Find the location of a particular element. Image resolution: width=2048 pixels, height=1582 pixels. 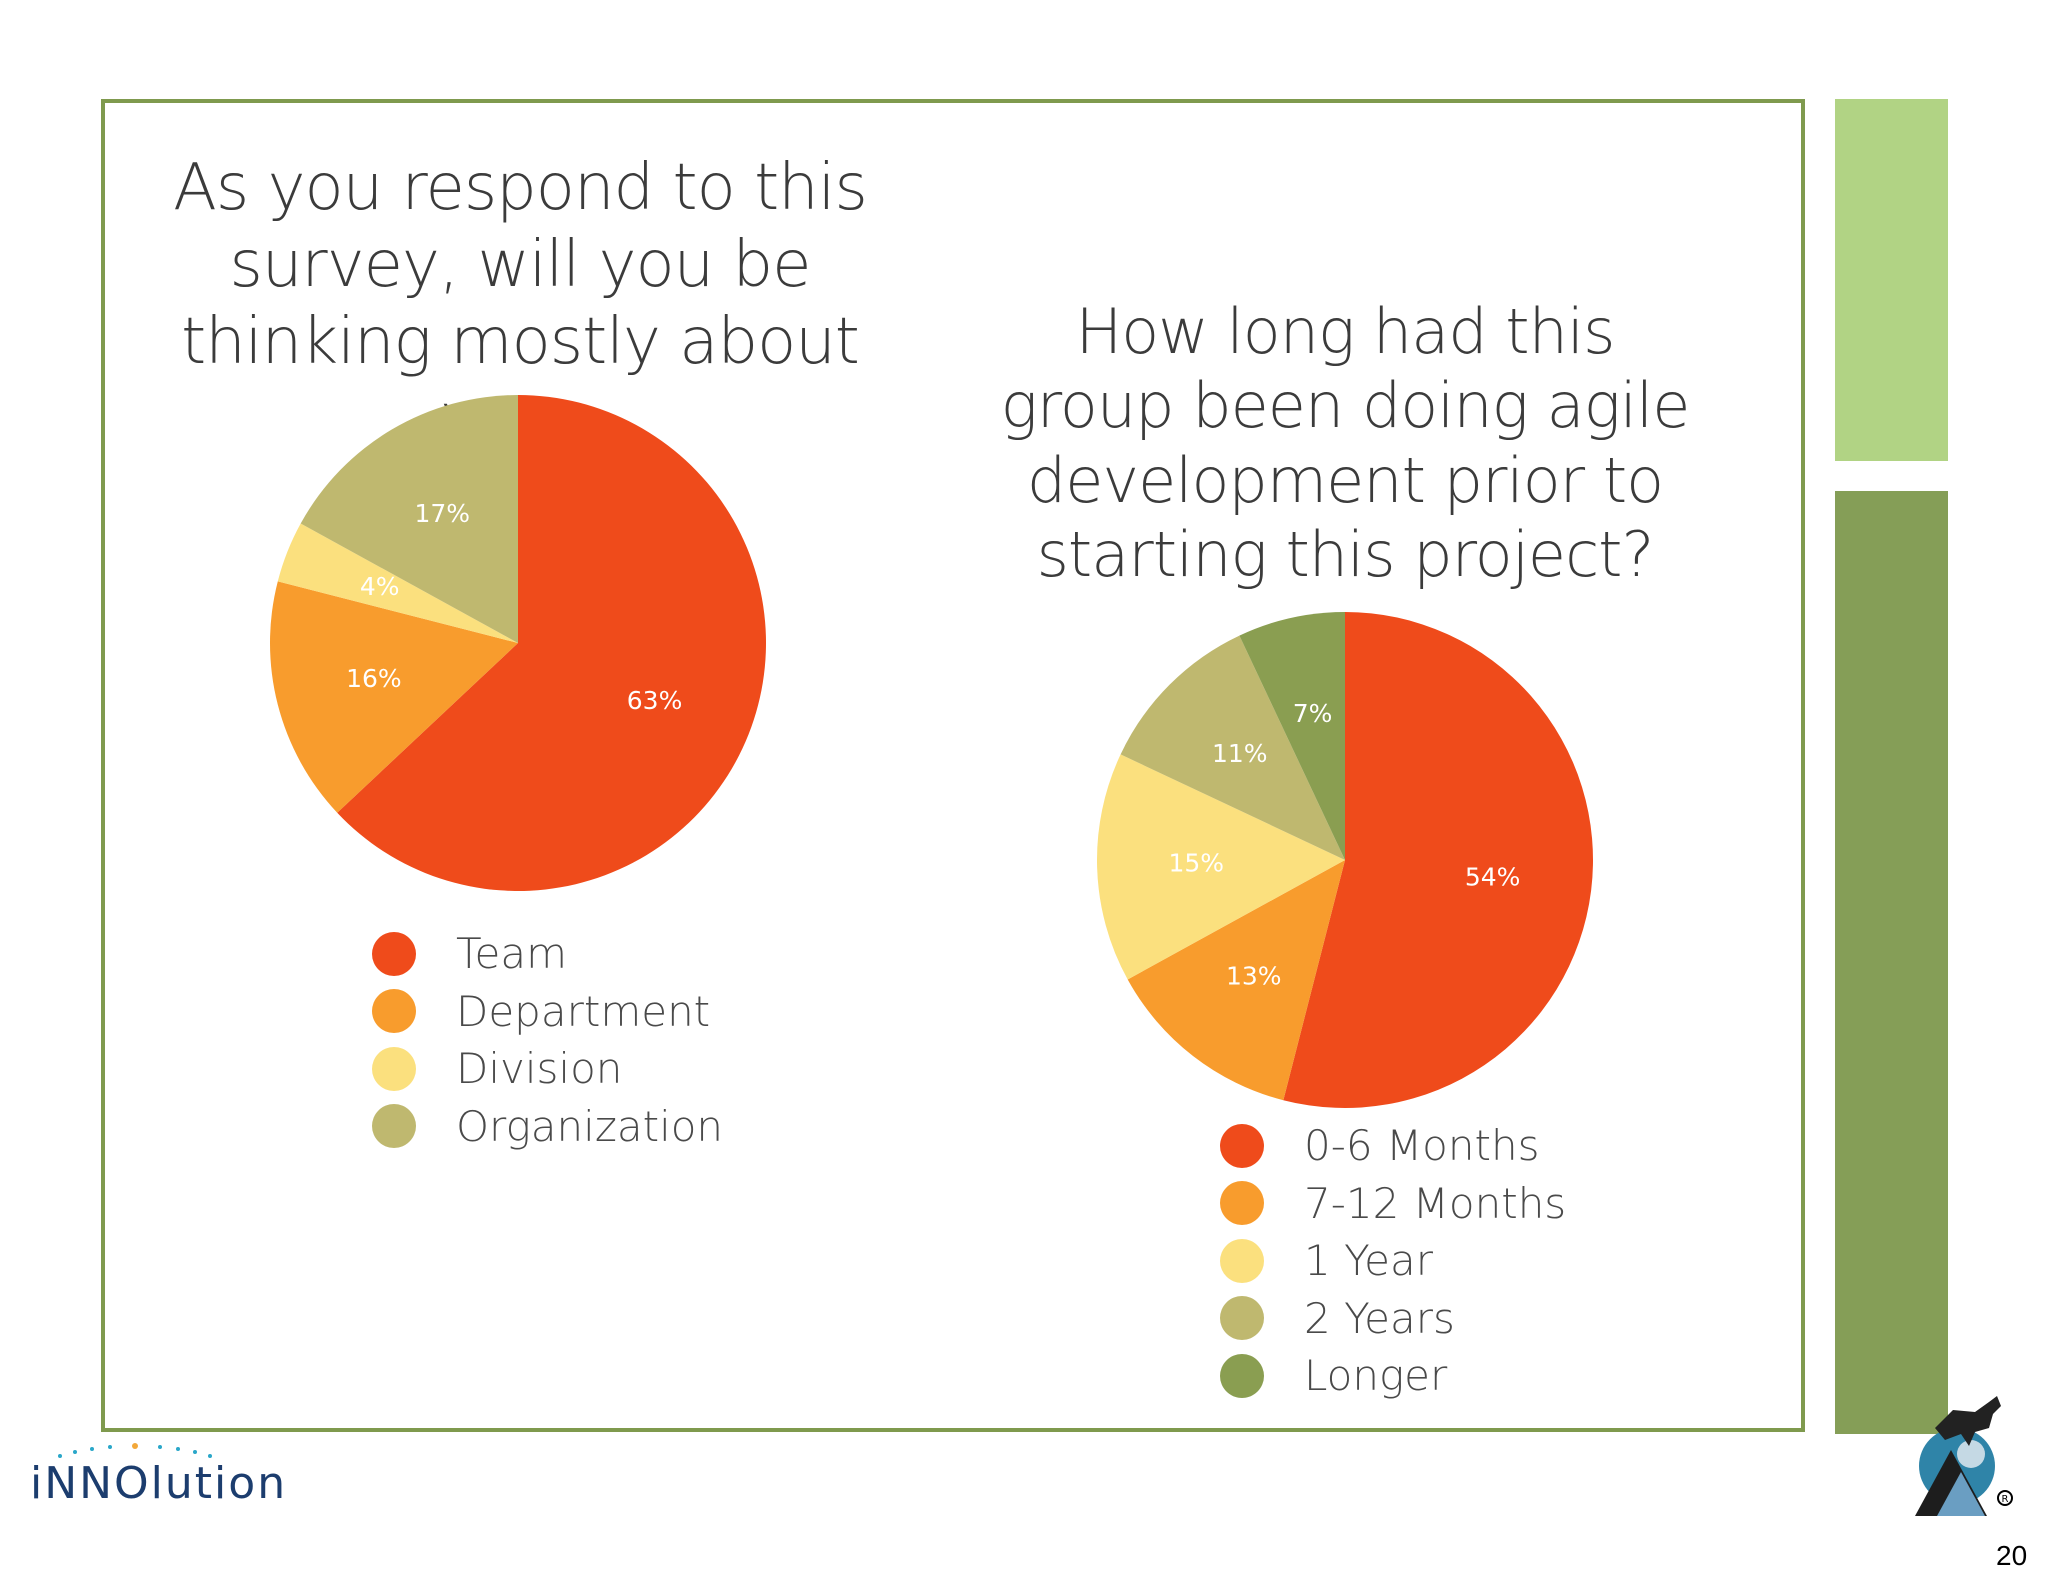

legend-label: 0-6 Months is located at coordinates (1422, 1146).